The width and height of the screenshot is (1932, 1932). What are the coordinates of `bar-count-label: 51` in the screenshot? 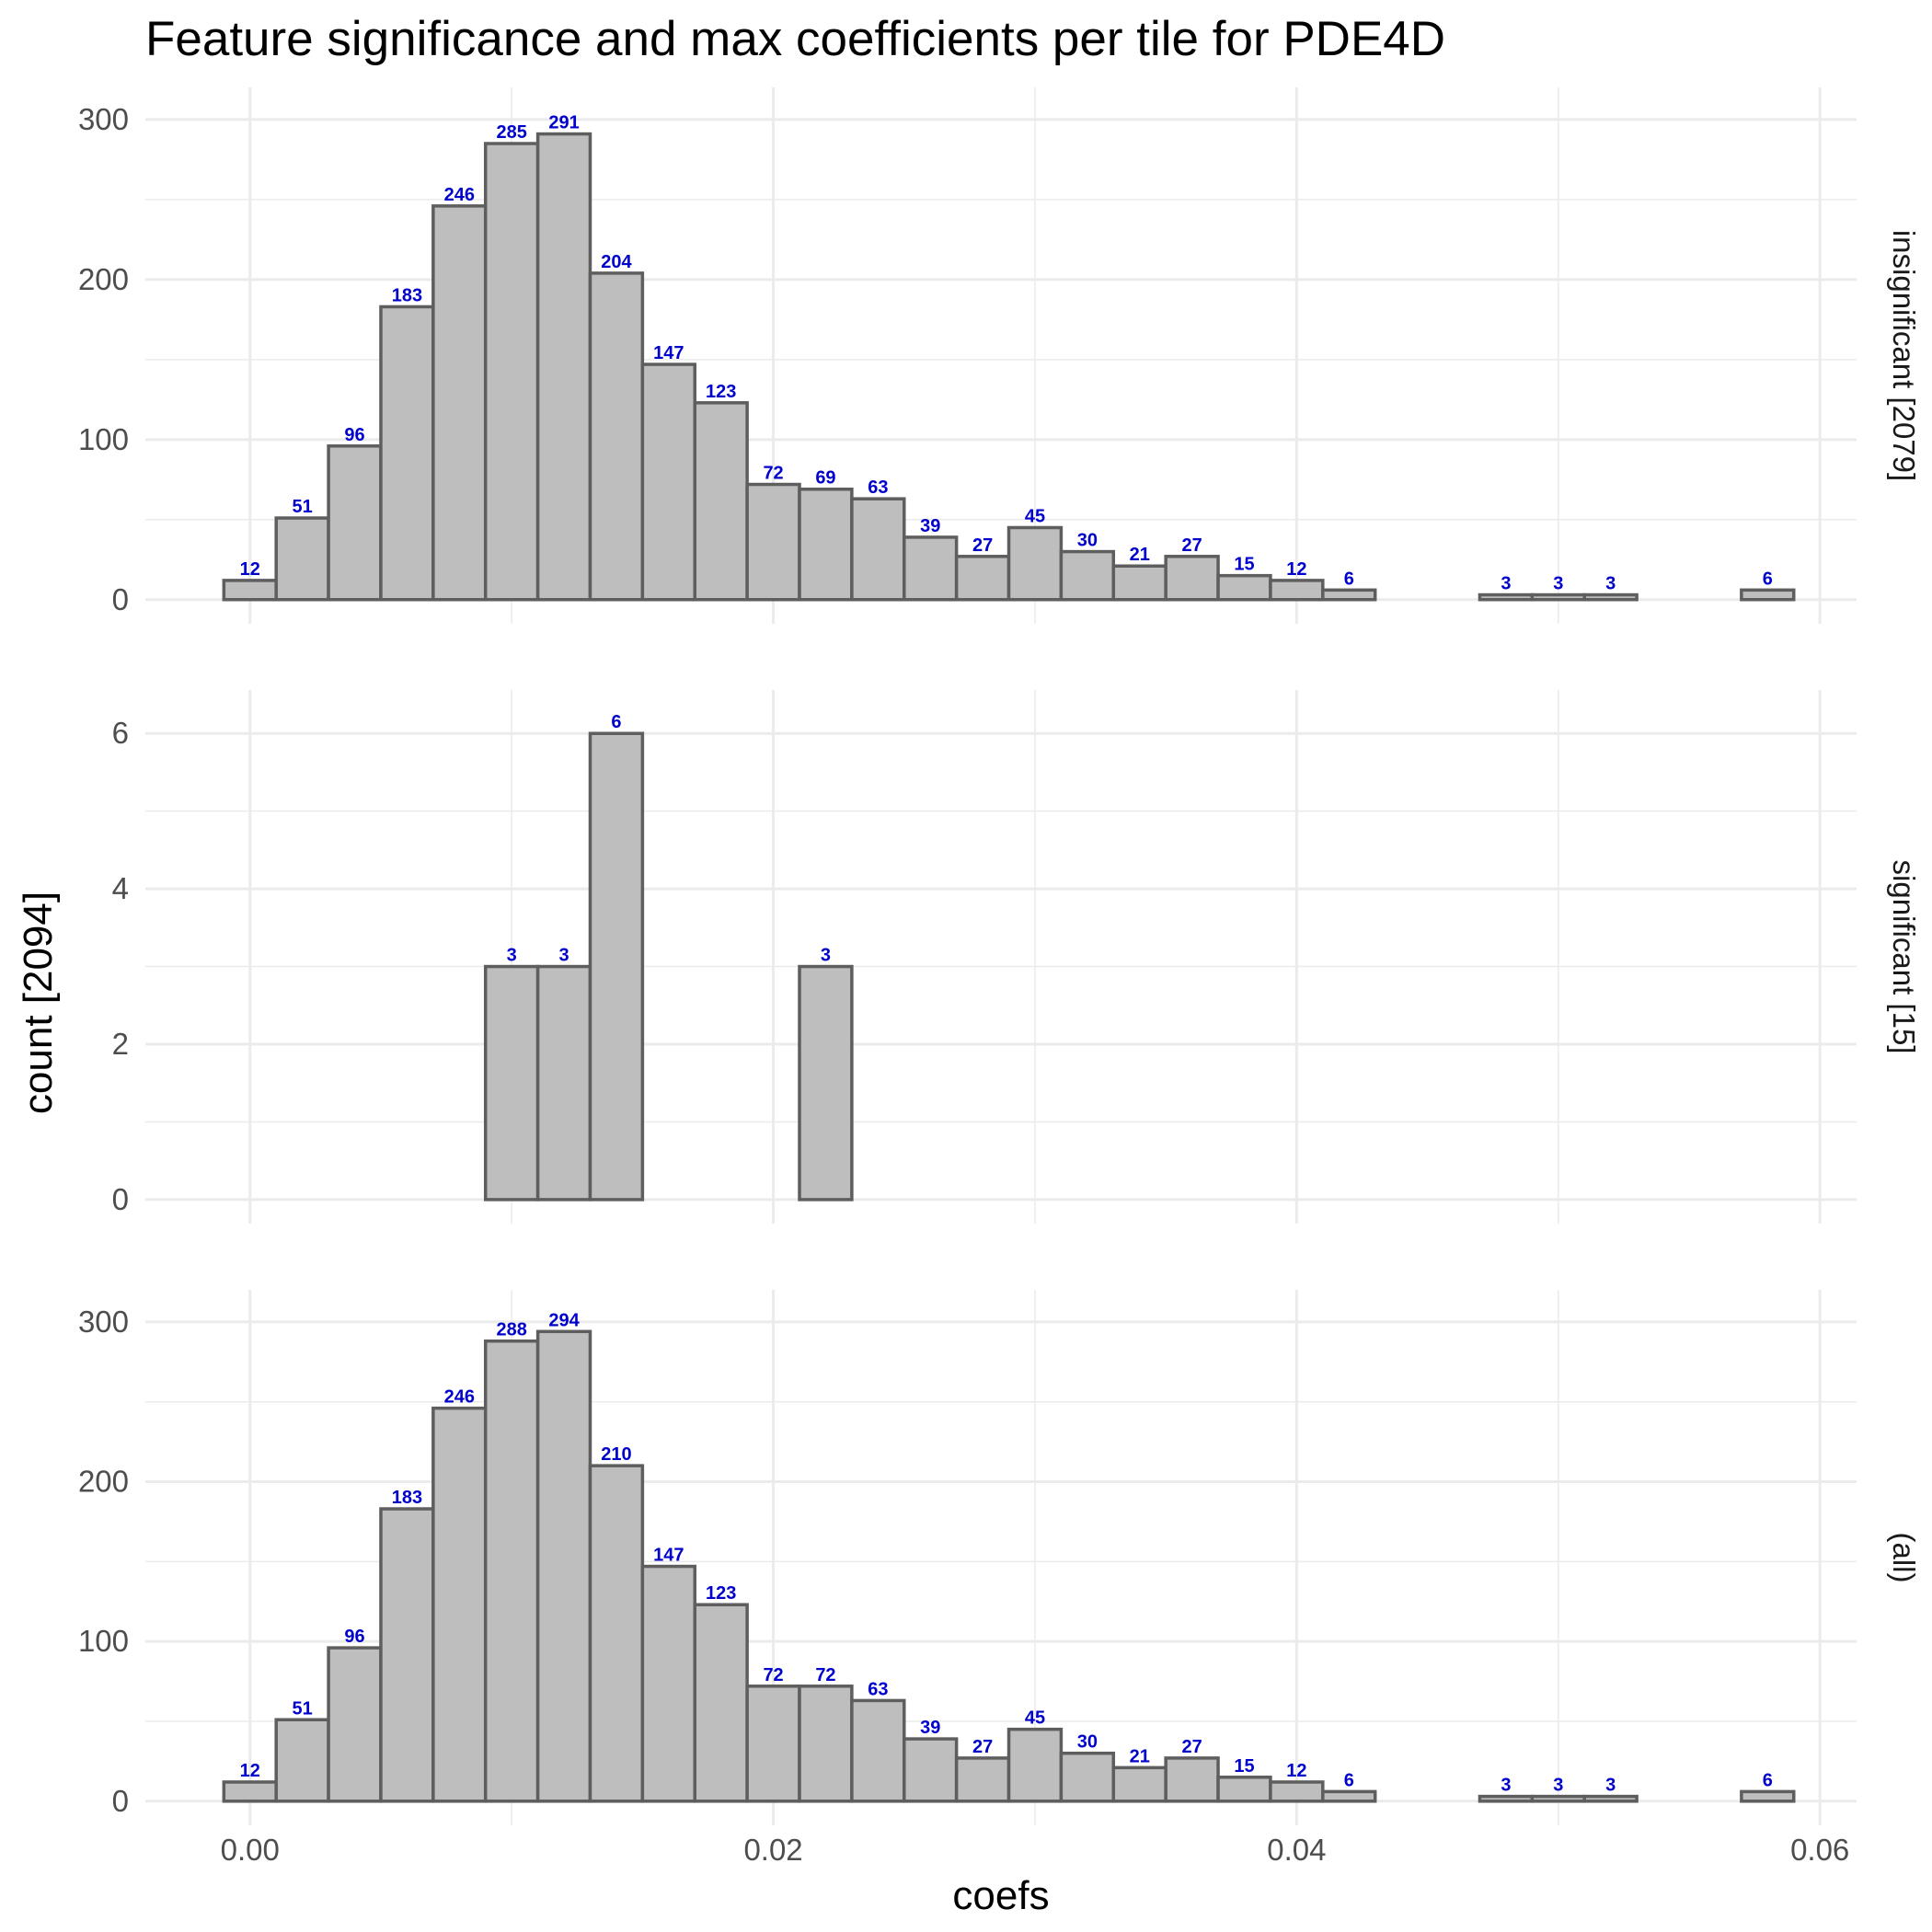 It's located at (303, 1708).